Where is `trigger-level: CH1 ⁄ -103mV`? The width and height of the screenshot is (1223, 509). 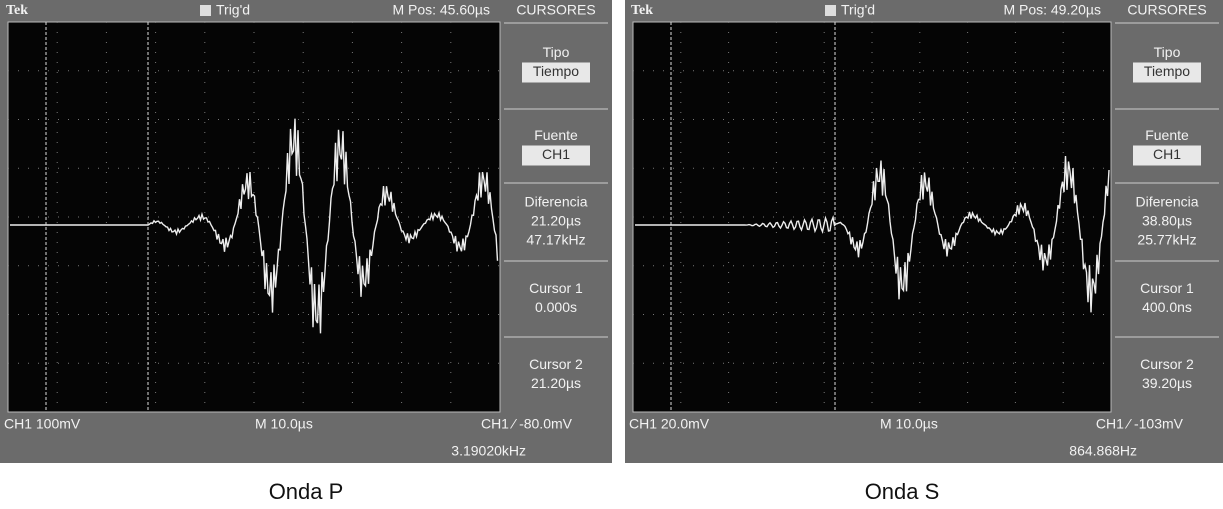
trigger-level: CH1 ⁄ -103mV is located at coordinates (1140, 424).